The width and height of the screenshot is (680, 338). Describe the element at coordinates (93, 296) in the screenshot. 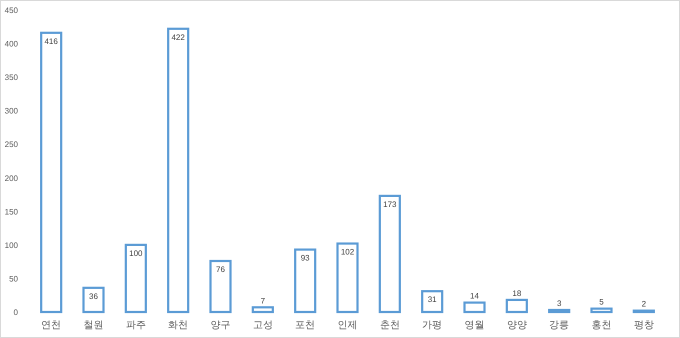

I see `data-label: 36` at that location.